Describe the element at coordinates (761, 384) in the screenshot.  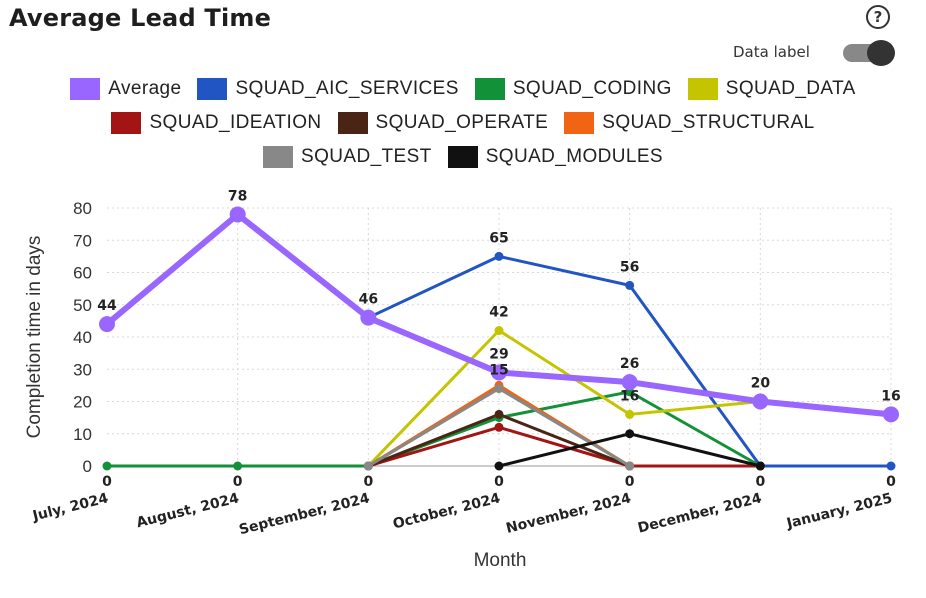
I see `data-label: 20` at that location.